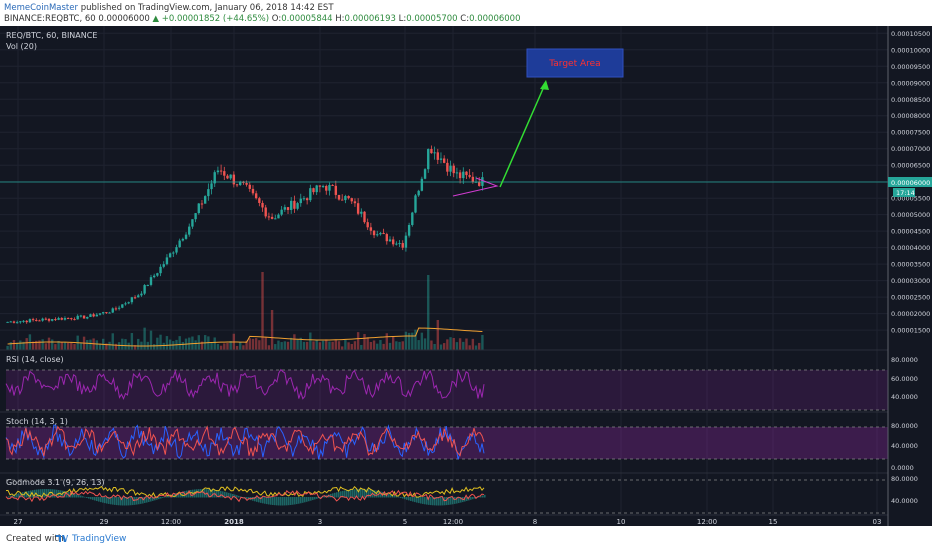 The height and width of the screenshot is (550, 932). Describe the element at coordinates (466, 538) in the screenshot. I see `footer: Created with TradingView` at that location.